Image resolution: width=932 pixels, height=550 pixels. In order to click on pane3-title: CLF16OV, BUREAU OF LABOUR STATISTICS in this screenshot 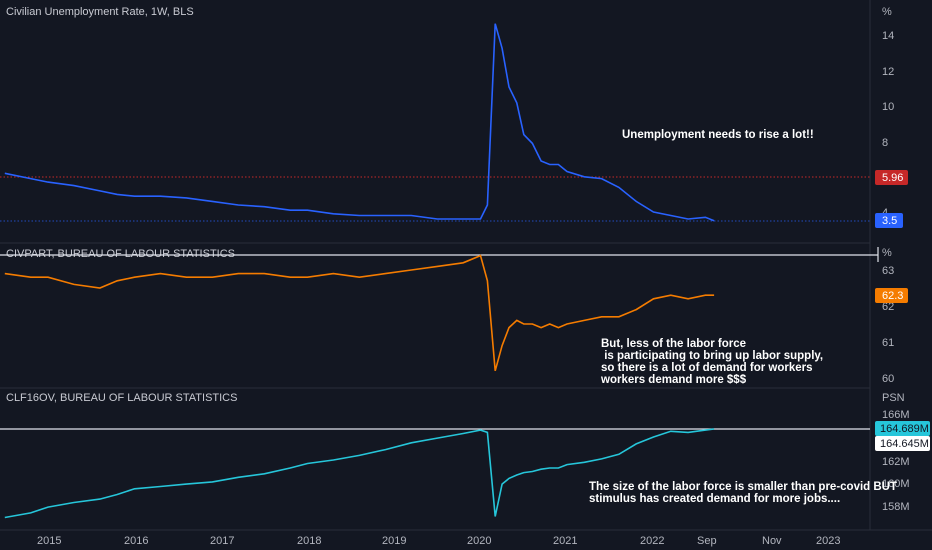, I will do `click(121, 398)`.